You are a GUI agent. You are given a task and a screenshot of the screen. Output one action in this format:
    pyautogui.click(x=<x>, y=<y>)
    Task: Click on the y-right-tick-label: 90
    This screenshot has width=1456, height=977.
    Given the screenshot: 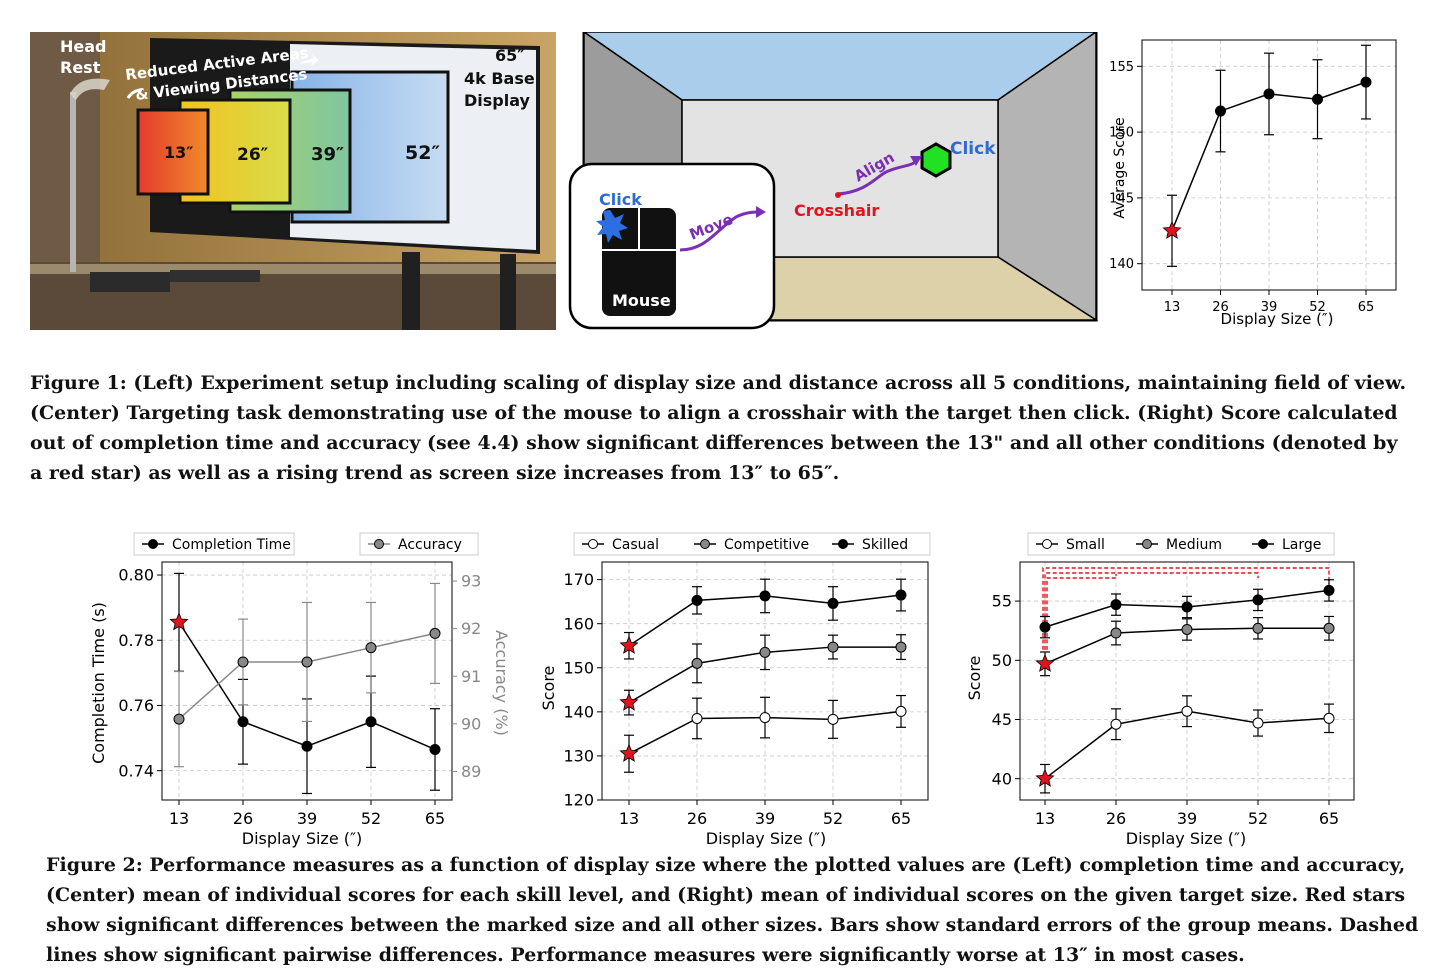 What is the action you would take?
    pyautogui.click(x=471, y=723)
    